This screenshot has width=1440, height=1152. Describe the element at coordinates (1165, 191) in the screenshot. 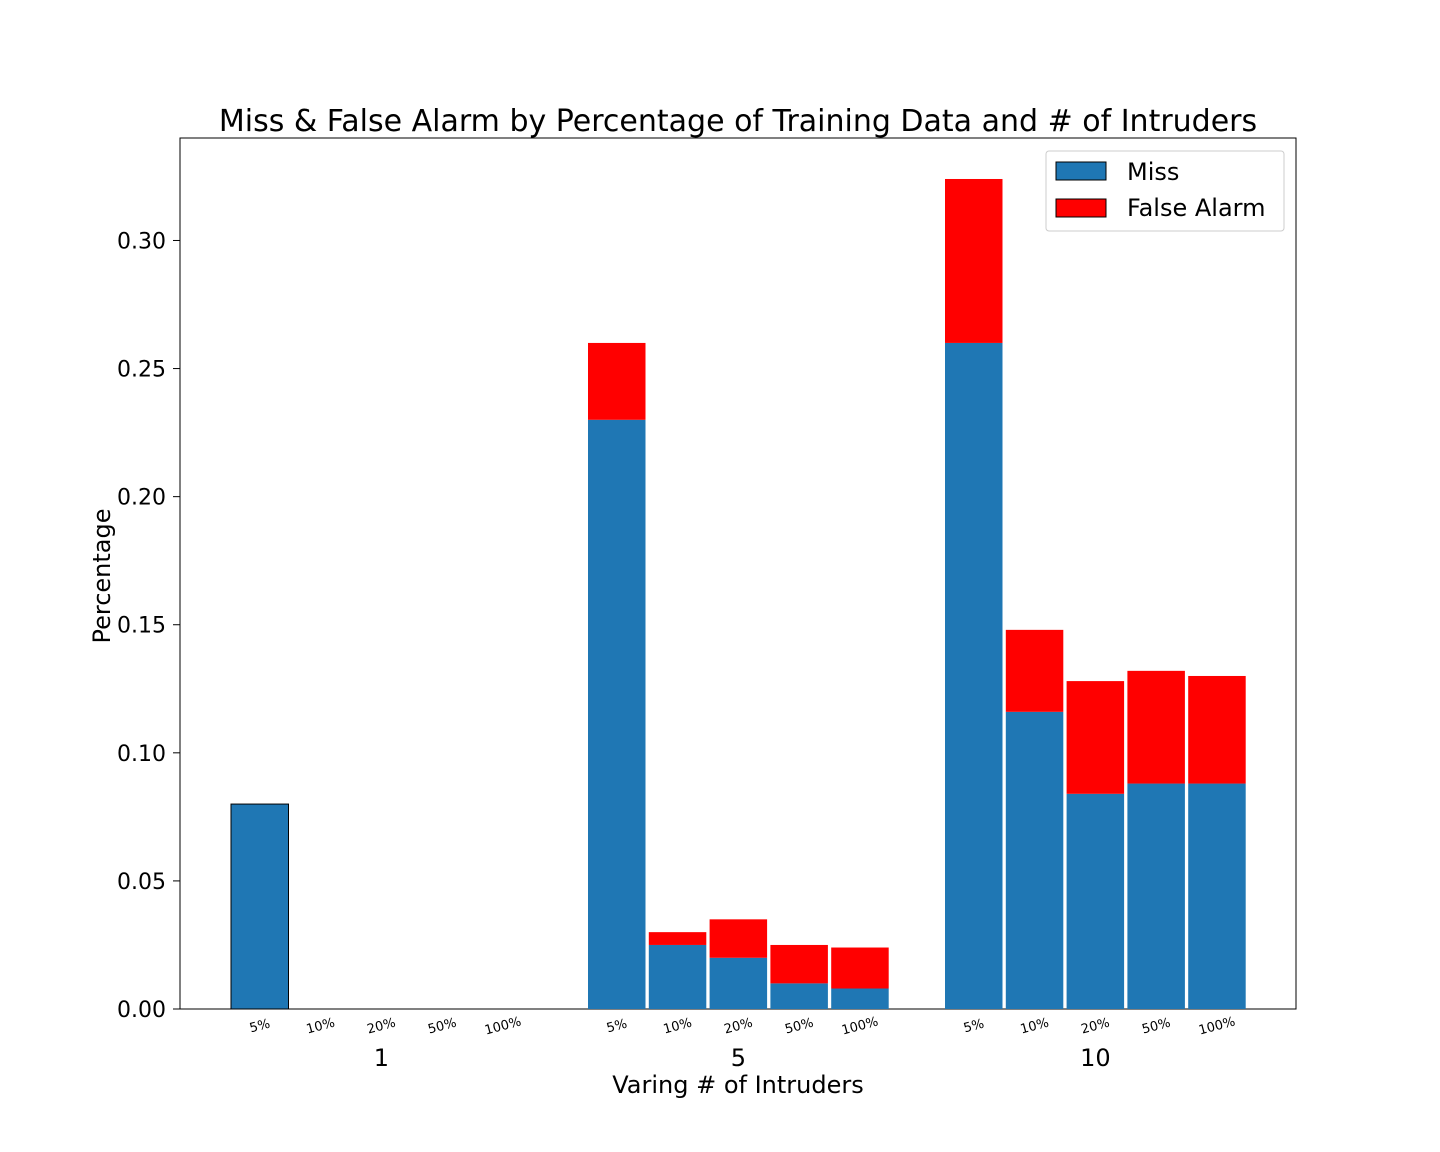

I see `legend: Miss False Alarm` at that location.